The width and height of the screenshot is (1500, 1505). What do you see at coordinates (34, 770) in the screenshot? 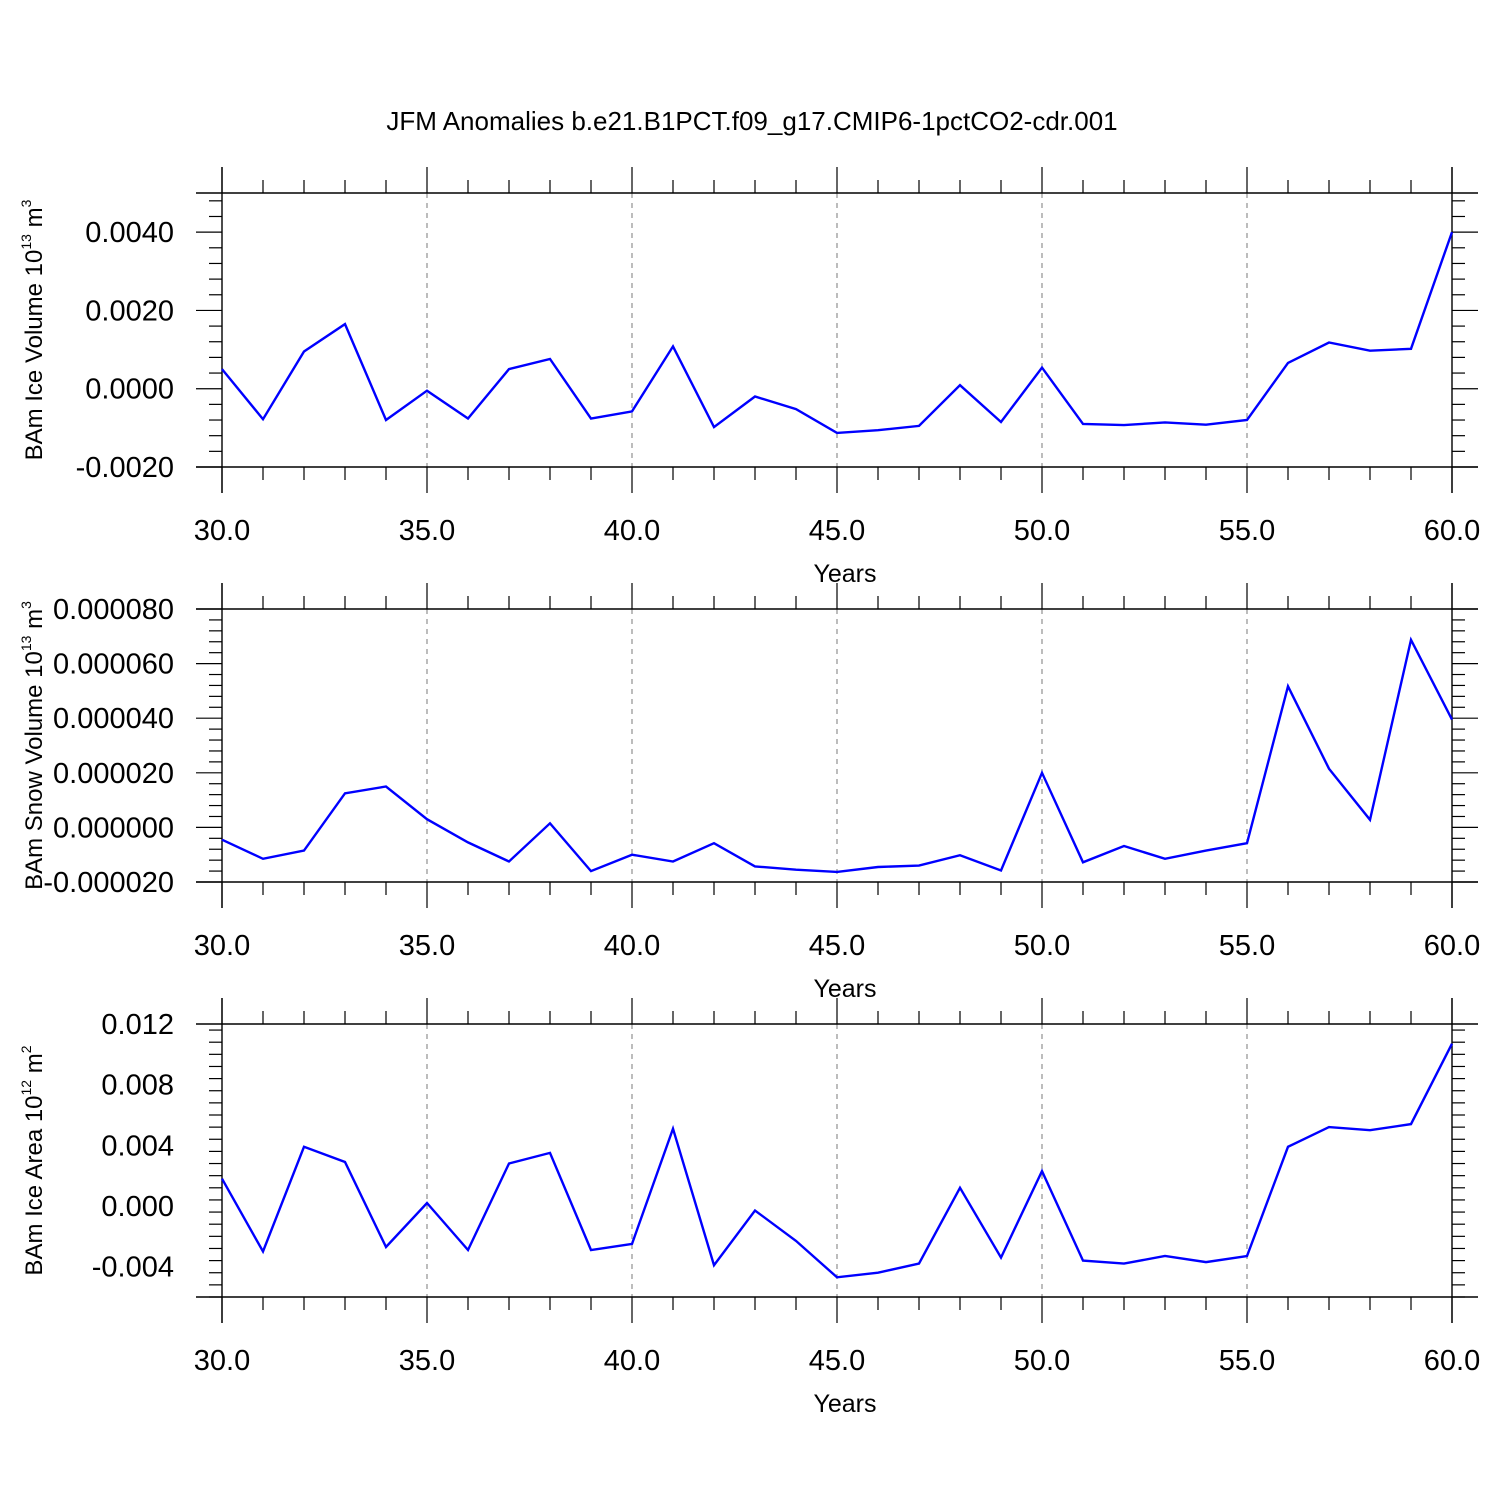
I see `y-axis-label-text: BAm Snow Volume 10` at bounding box center [34, 770].